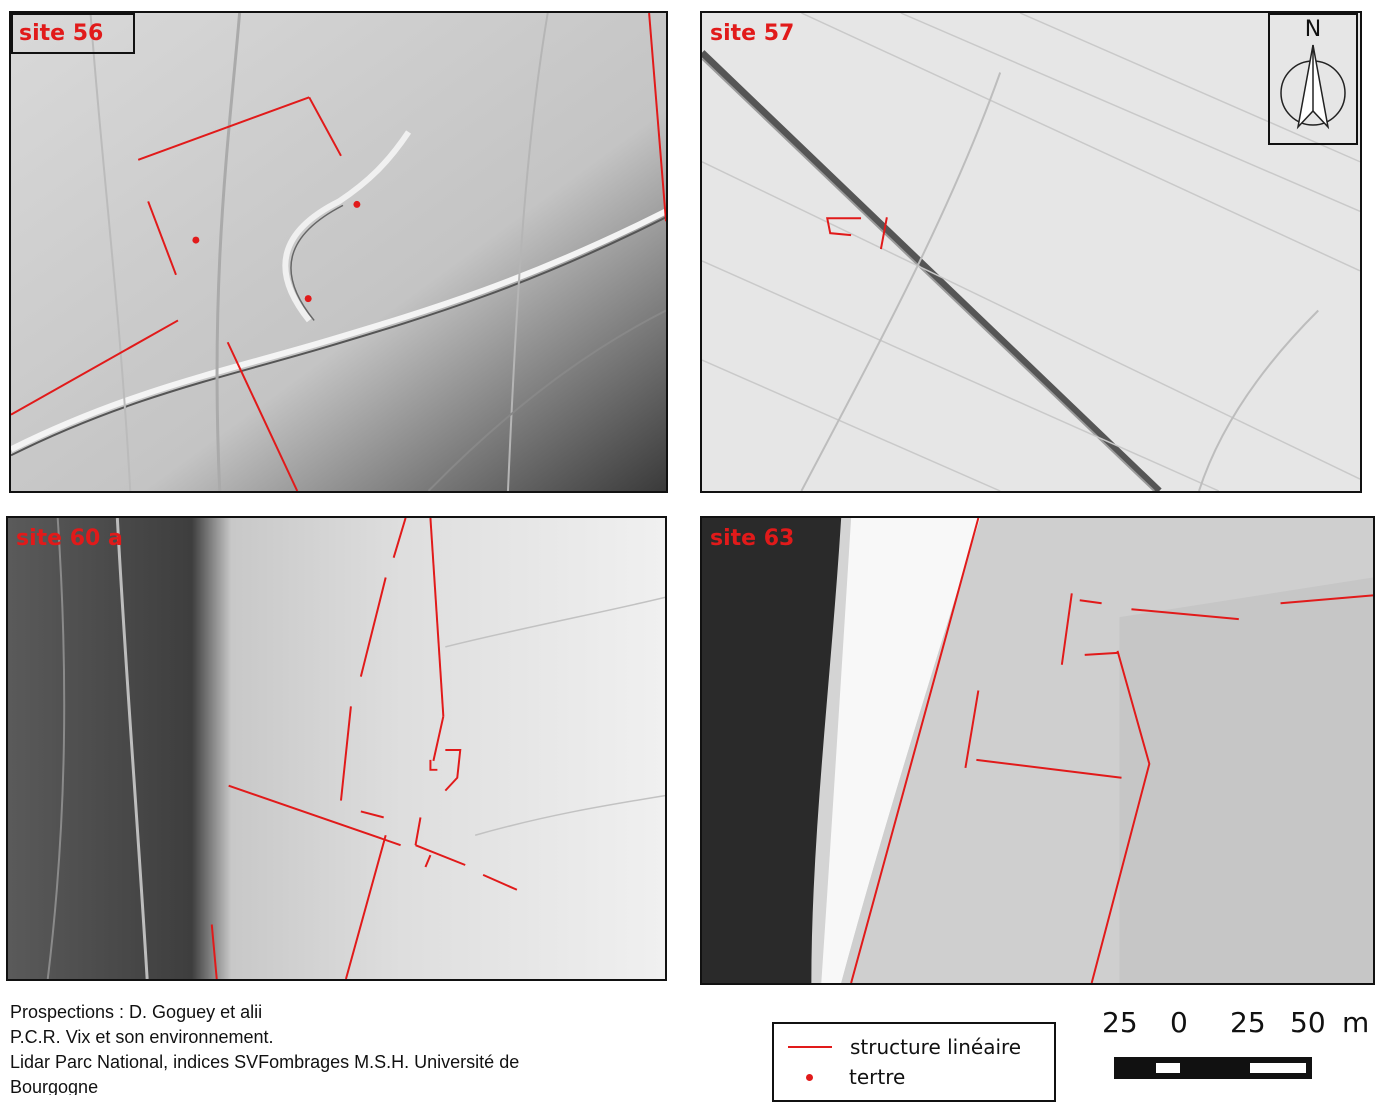  I want to click on credits-line: P.C.R. Vix et son environnement., so click(142, 1037).